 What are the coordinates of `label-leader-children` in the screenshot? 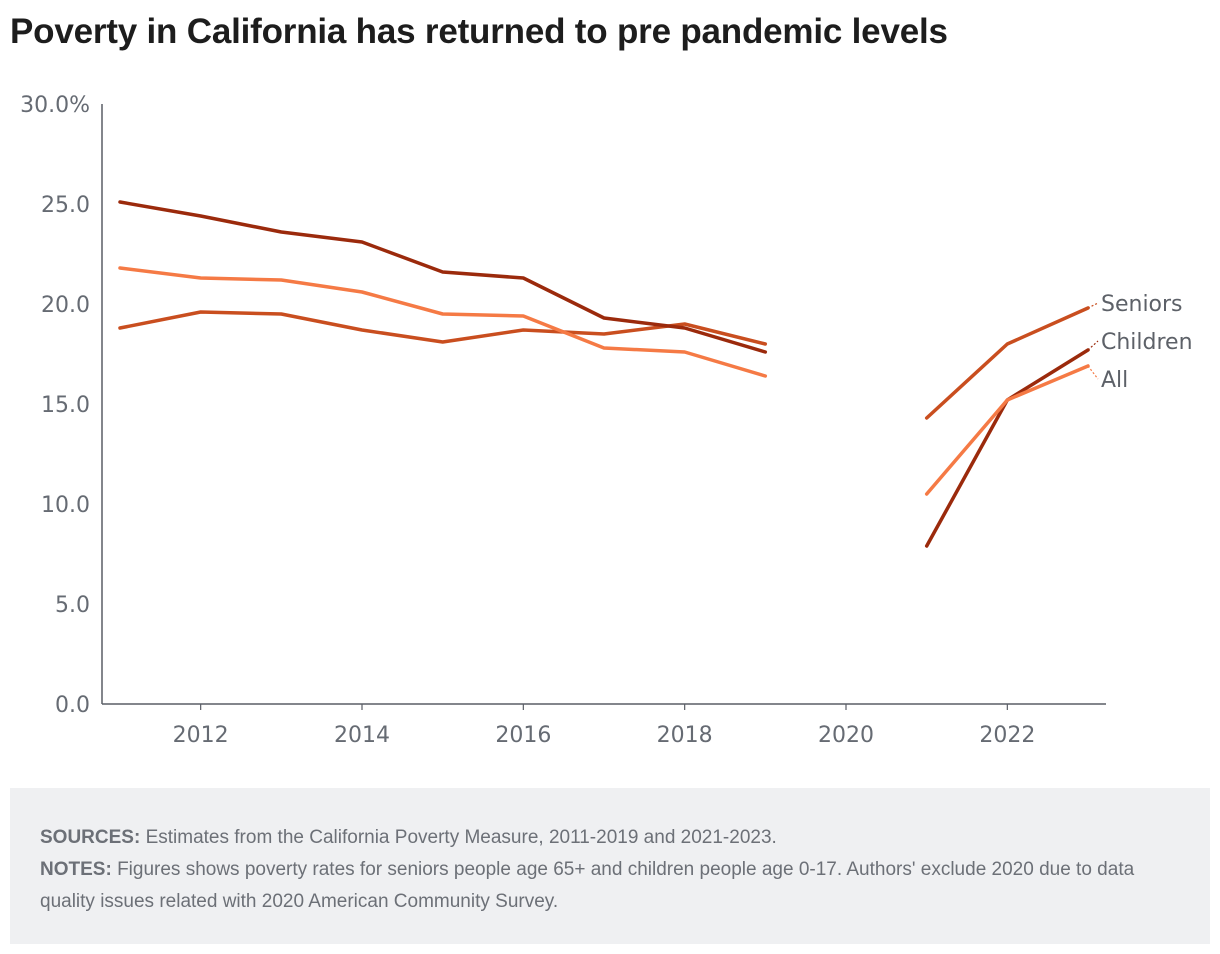 It's located at (1093, 345).